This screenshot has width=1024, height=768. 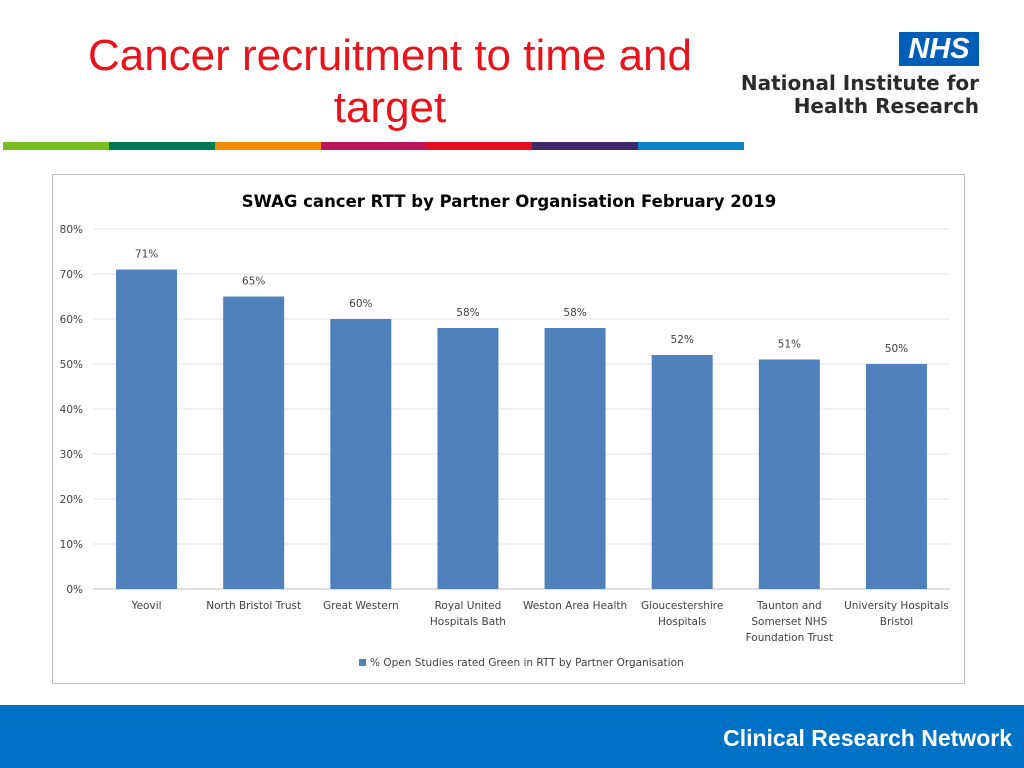 What do you see at coordinates (859, 83) in the screenshot?
I see `logo-line-1: National Institute for` at bounding box center [859, 83].